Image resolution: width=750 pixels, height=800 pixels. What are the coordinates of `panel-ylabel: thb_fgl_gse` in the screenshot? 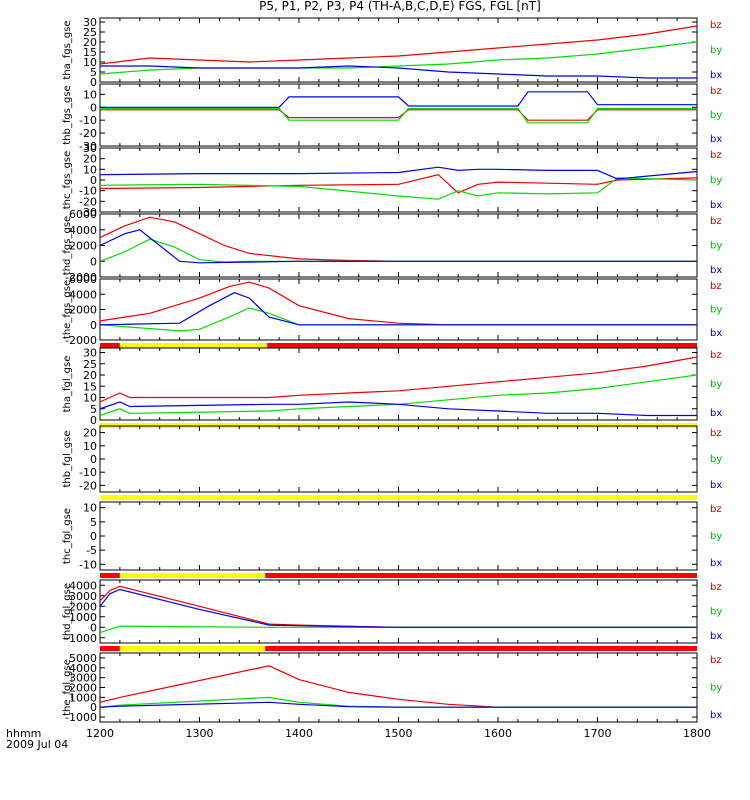 It's located at (67, 459).